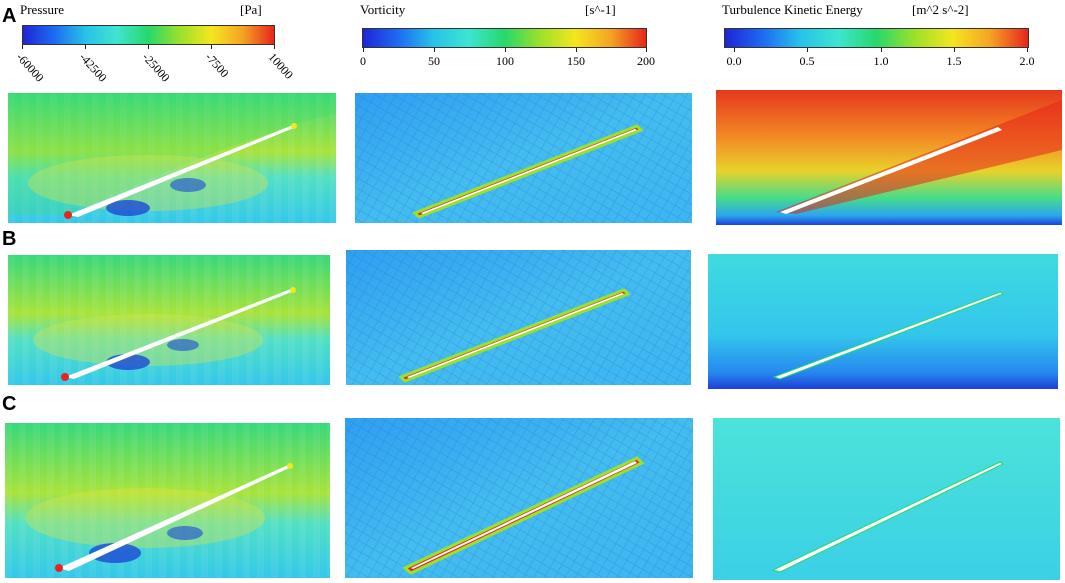 This screenshot has height=583, width=1065. I want to click on tick-label: 100, so click(505, 61).